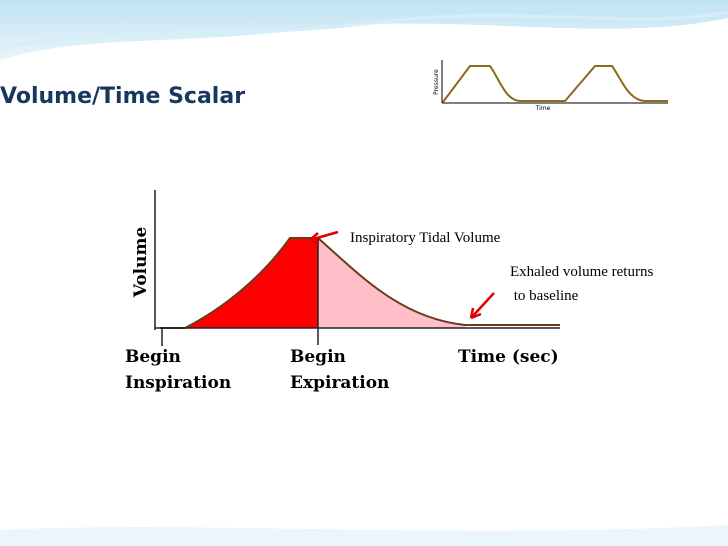 This screenshot has height=546, width=728. Describe the element at coordinates (178, 383) in the screenshot. I see `begin-inspiration: Inspiration` at that location.